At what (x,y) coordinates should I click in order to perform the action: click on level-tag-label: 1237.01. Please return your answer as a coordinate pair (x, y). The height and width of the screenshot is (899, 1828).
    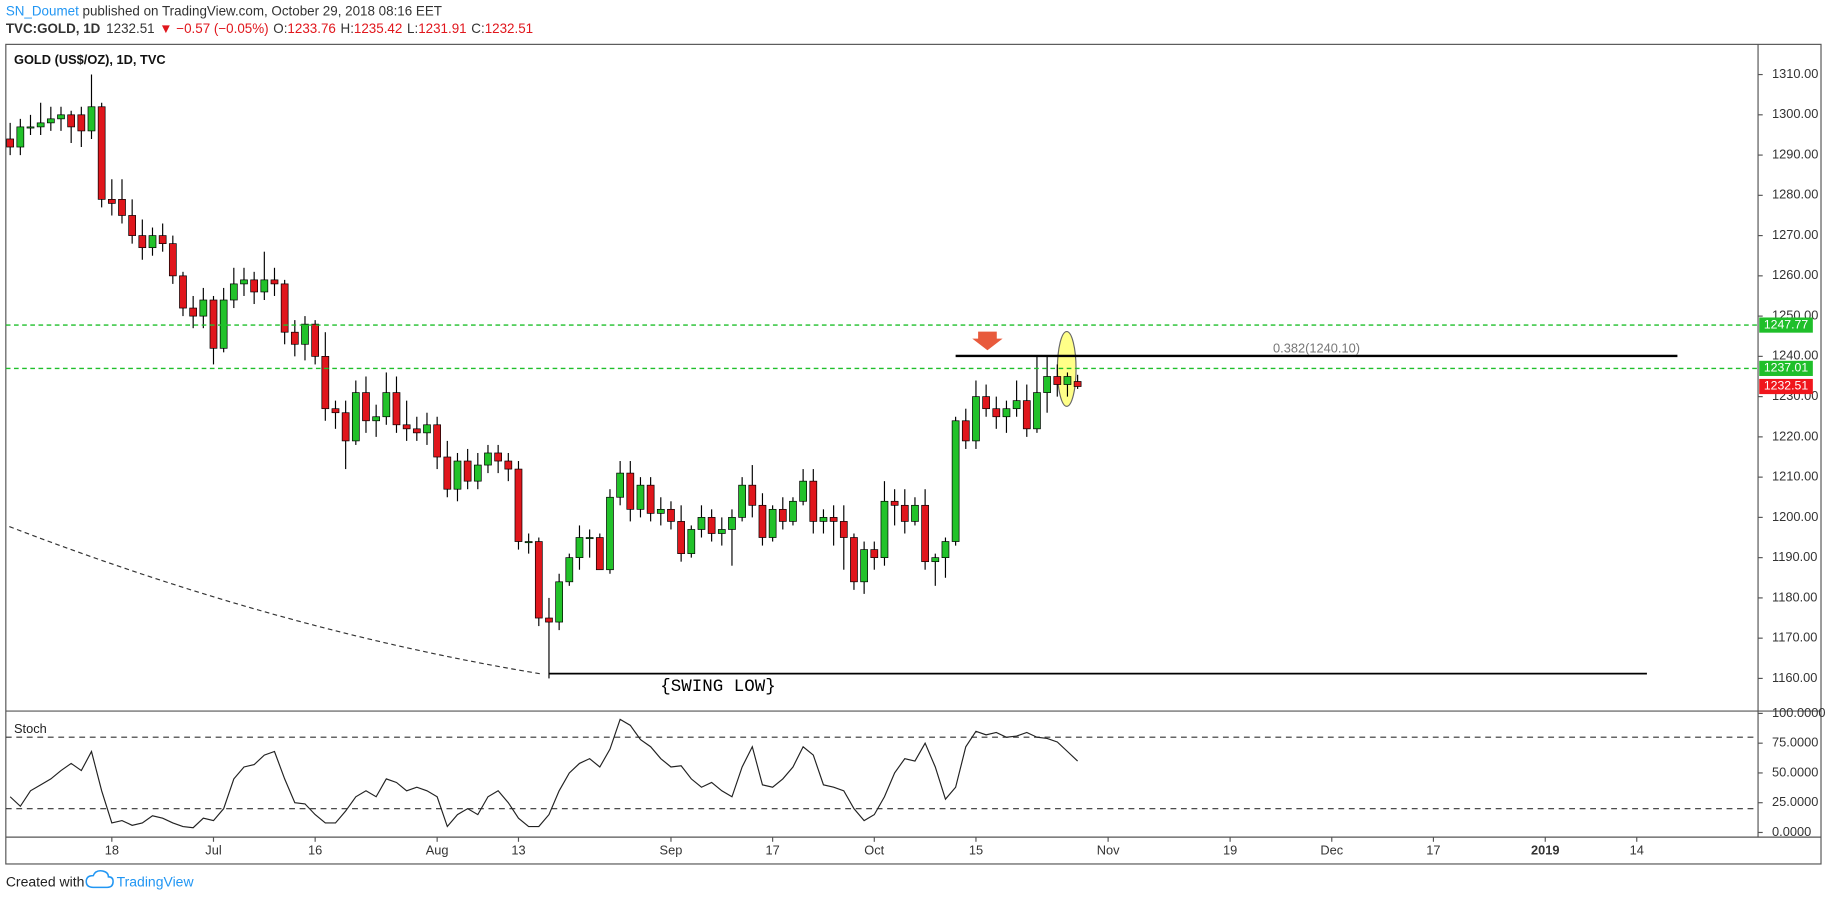
    Looking at the image, I should click on (1786, 368).